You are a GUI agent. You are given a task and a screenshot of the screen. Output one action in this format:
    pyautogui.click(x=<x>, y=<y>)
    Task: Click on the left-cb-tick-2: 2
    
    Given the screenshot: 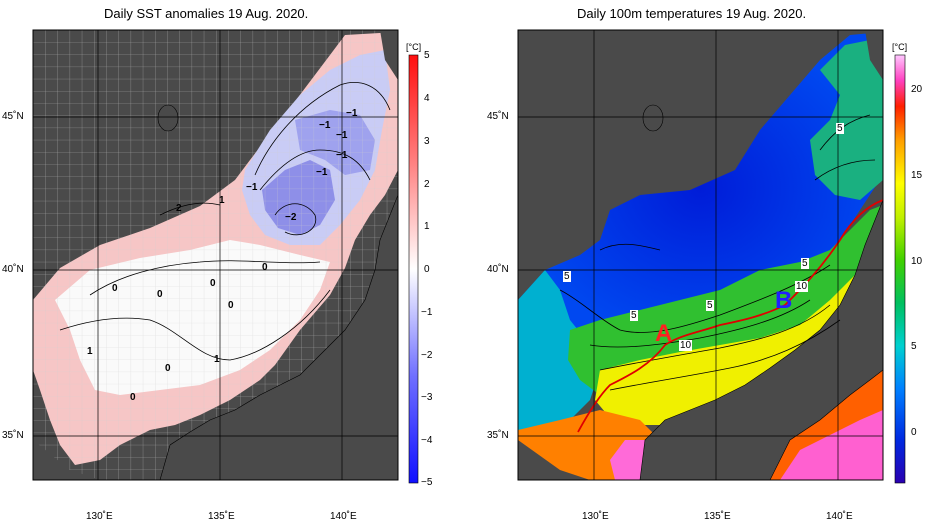 What is the action you would take?
    pyautogui.click(x=427, y=184)
    